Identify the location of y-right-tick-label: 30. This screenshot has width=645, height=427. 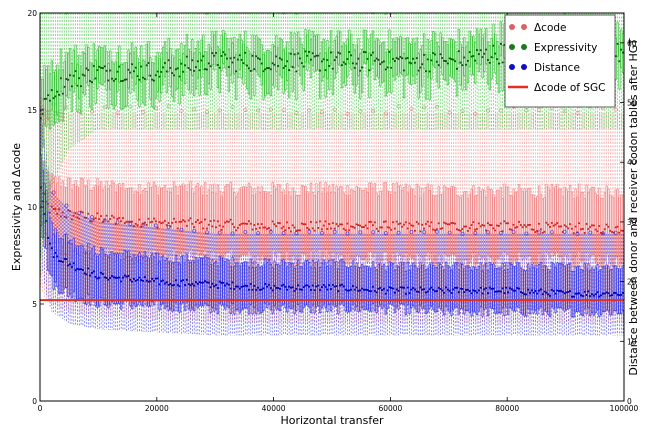
(632, 222).